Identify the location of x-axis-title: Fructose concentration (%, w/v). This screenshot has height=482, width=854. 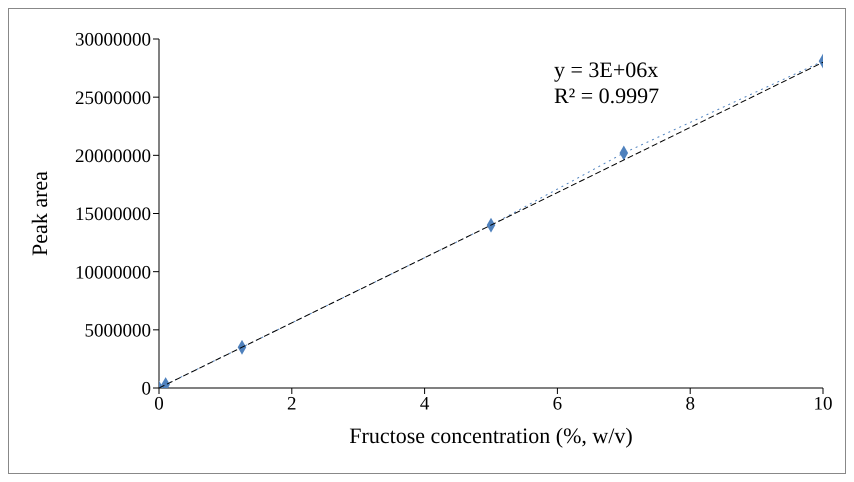
(491, 435).